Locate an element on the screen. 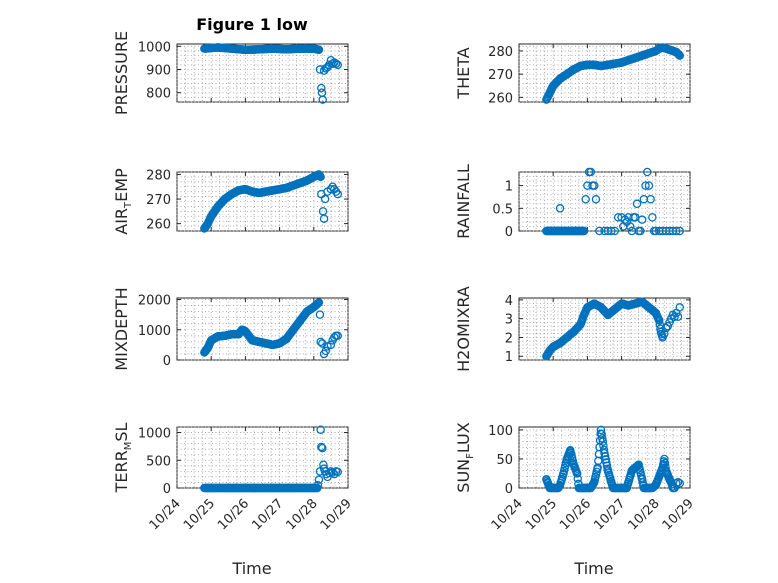 The height and width of the screenshot is (583, 778). y-axis-label-part: AIR is located at coordinates (121, 221).